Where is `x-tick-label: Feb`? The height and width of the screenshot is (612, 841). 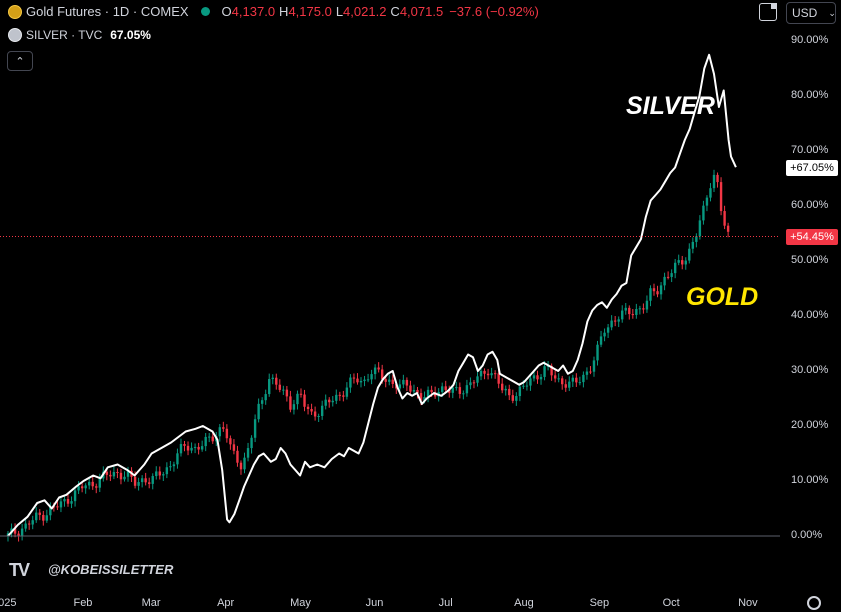
x-tick-label: Feb is located at coordinates (83, 603).